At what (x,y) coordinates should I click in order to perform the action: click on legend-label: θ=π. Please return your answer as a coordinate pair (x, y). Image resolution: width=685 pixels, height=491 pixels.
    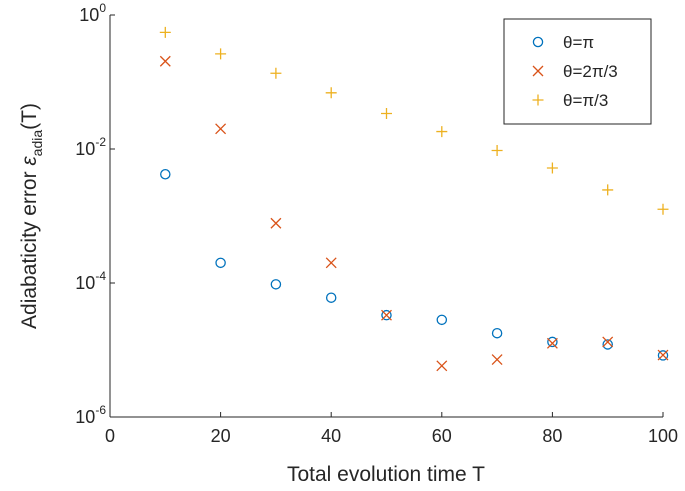
    Looking at the image, I should click on (578, 42).